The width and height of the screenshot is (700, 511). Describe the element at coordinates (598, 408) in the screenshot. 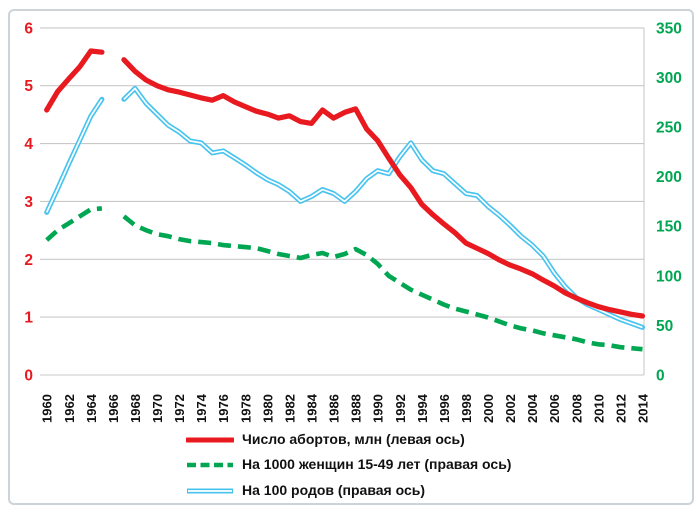

I see `svg-text: 2010` at that location.